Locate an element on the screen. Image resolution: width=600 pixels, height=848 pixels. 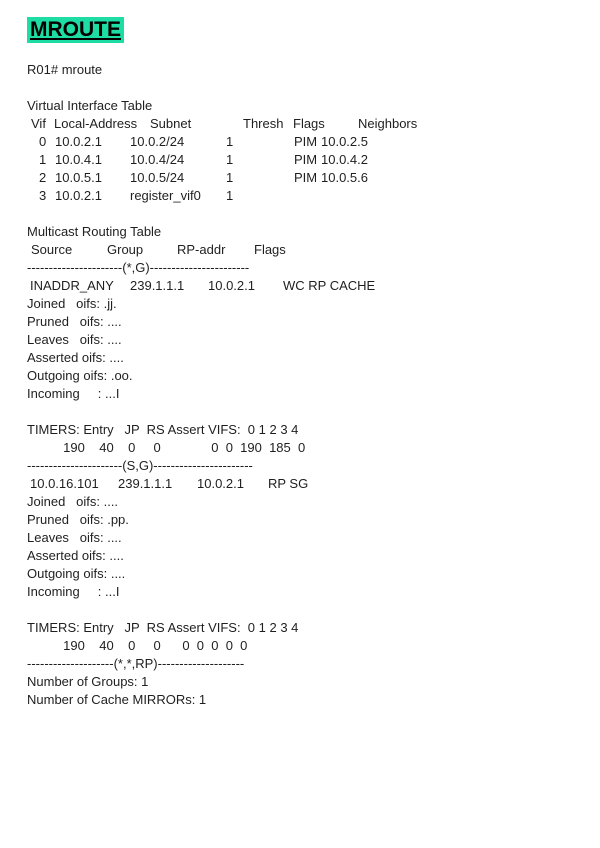
s-g-timers-values: 190 40 0 0 0 0 0 0 0 is located at coordinates (137, 645).